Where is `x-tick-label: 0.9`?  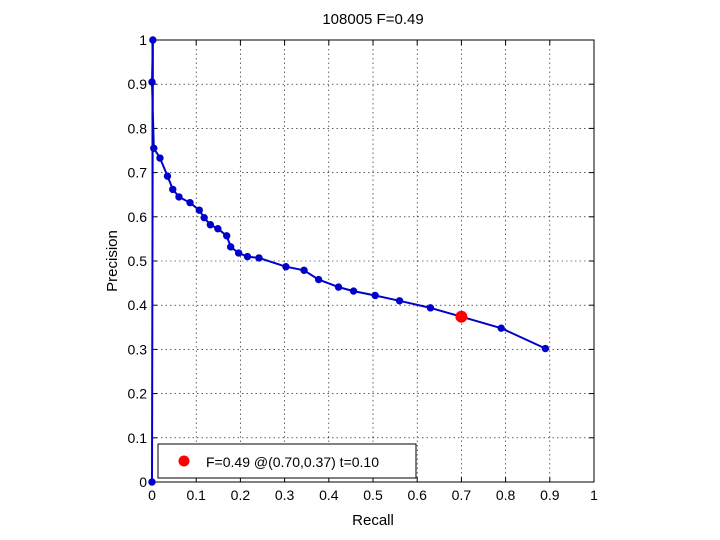
x-tick-label: 0.9 is located at coordinates (550, 495).